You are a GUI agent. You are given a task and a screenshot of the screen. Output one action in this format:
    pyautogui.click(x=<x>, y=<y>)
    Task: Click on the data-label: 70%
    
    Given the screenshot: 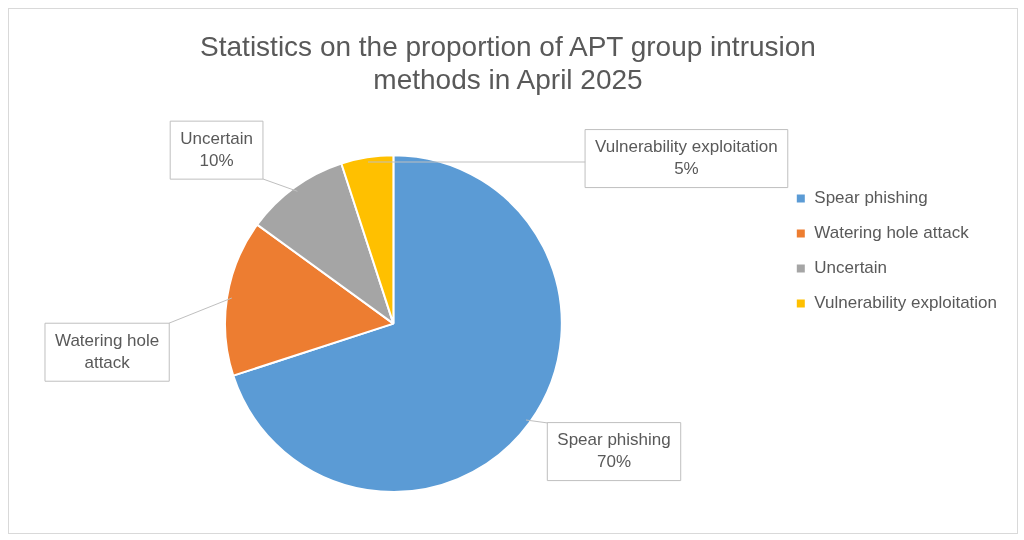 What is the action you would take?
    pyautogui.click(x=614, y=462)
    